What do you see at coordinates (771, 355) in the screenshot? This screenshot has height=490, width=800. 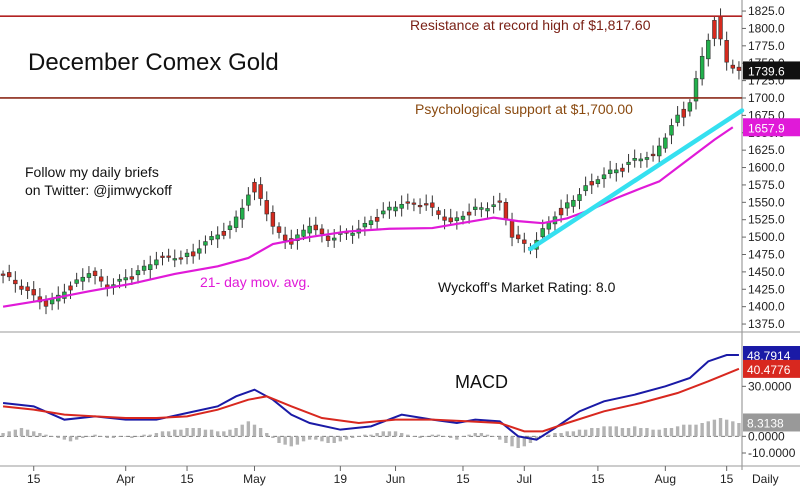 I see `macd-value-badge` at bounding box center [771, 355].